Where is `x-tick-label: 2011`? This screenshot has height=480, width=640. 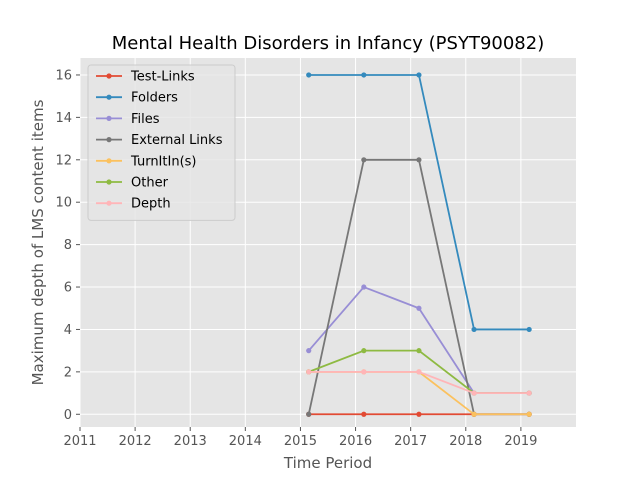 x-tick-label: 2011 is located at coordinates (79, 441).